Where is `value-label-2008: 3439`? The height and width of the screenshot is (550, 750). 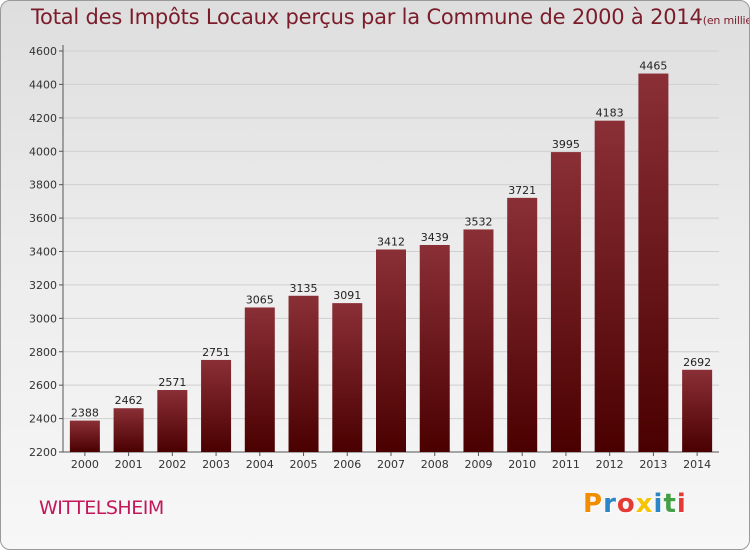
value-label-2008: 3439 is located at coordinates (435, 237).